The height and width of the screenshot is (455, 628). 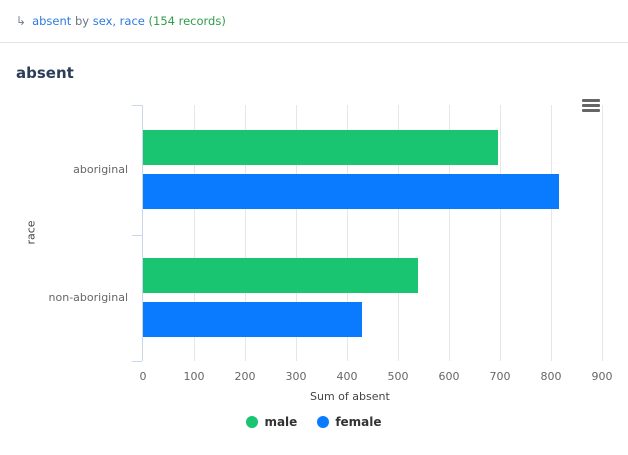 I want to click on bar-female-non-aboriginal, so click(x=252, y=319).